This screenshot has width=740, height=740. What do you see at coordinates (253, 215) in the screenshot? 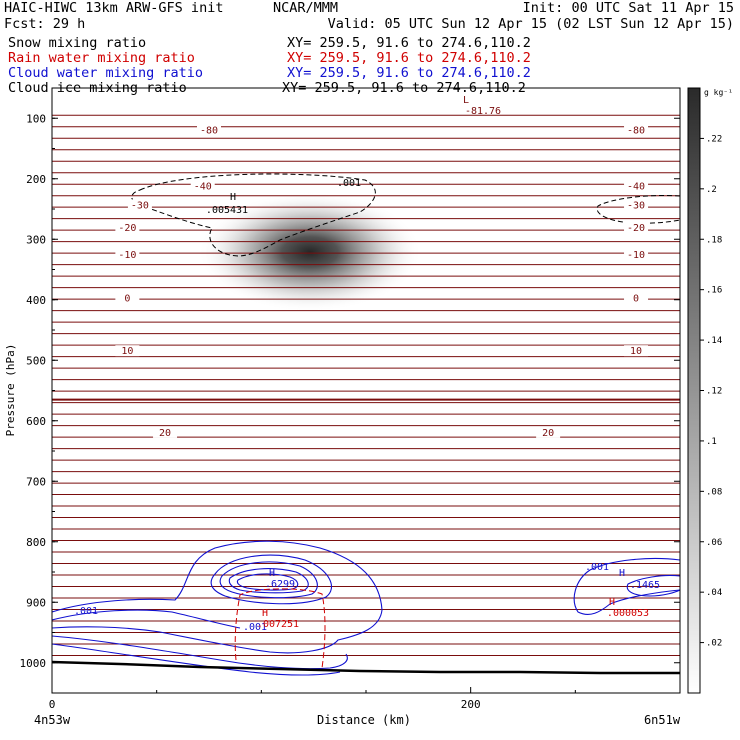
I see `cloud-ice-contour-left` at bounding box center [253, 215].